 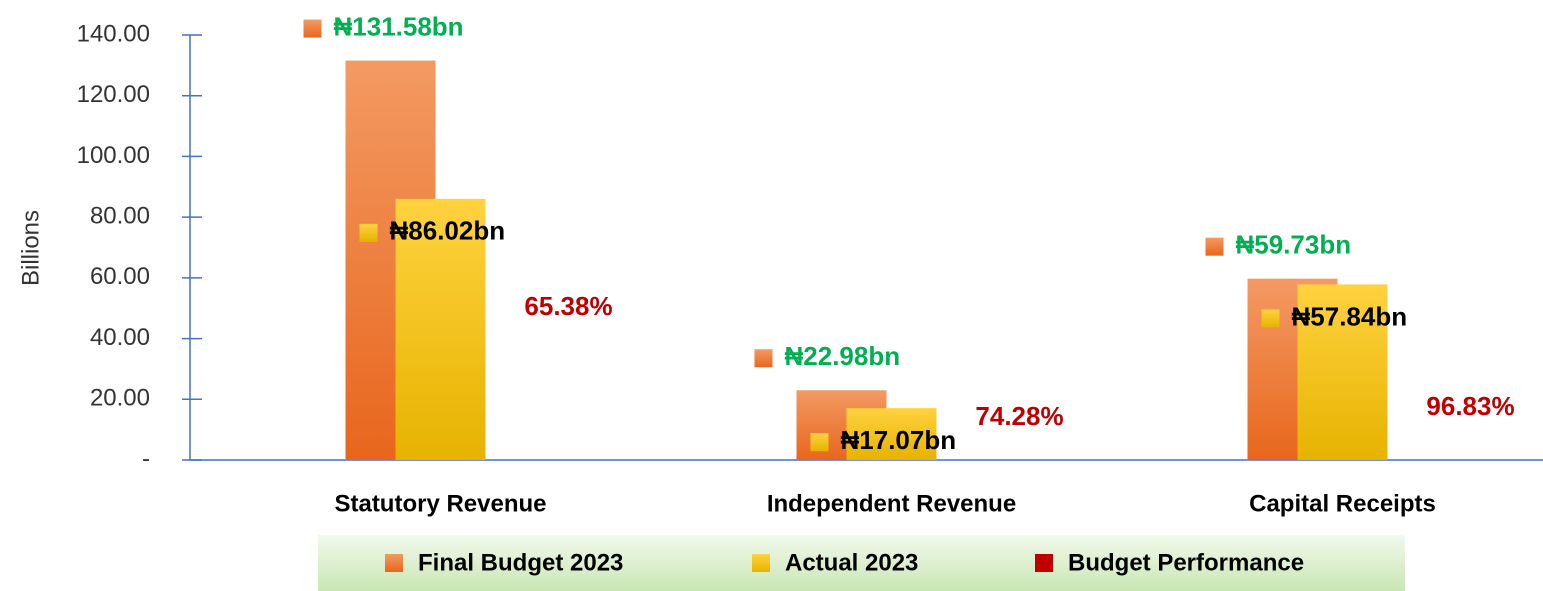 I want to click on x-tick-label: Independent Revenue, so click(x=891, y=503).